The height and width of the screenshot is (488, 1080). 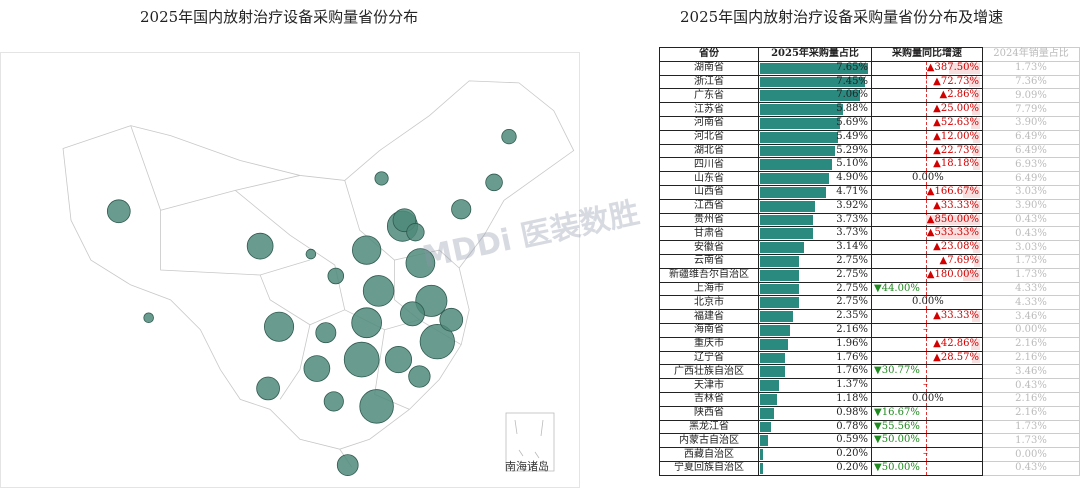 I want to click on bubble-云南省, so click(x=268, y=388).